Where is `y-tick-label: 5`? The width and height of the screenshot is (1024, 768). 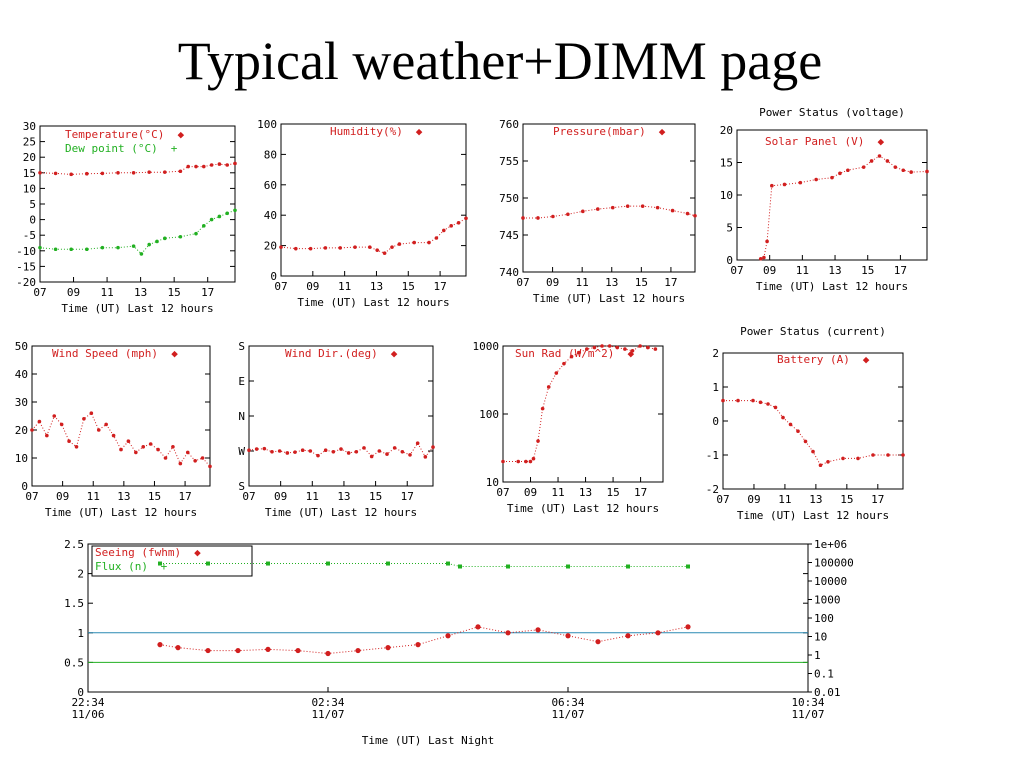
y-tick-label: 5 is located at coordinates (729, 228).